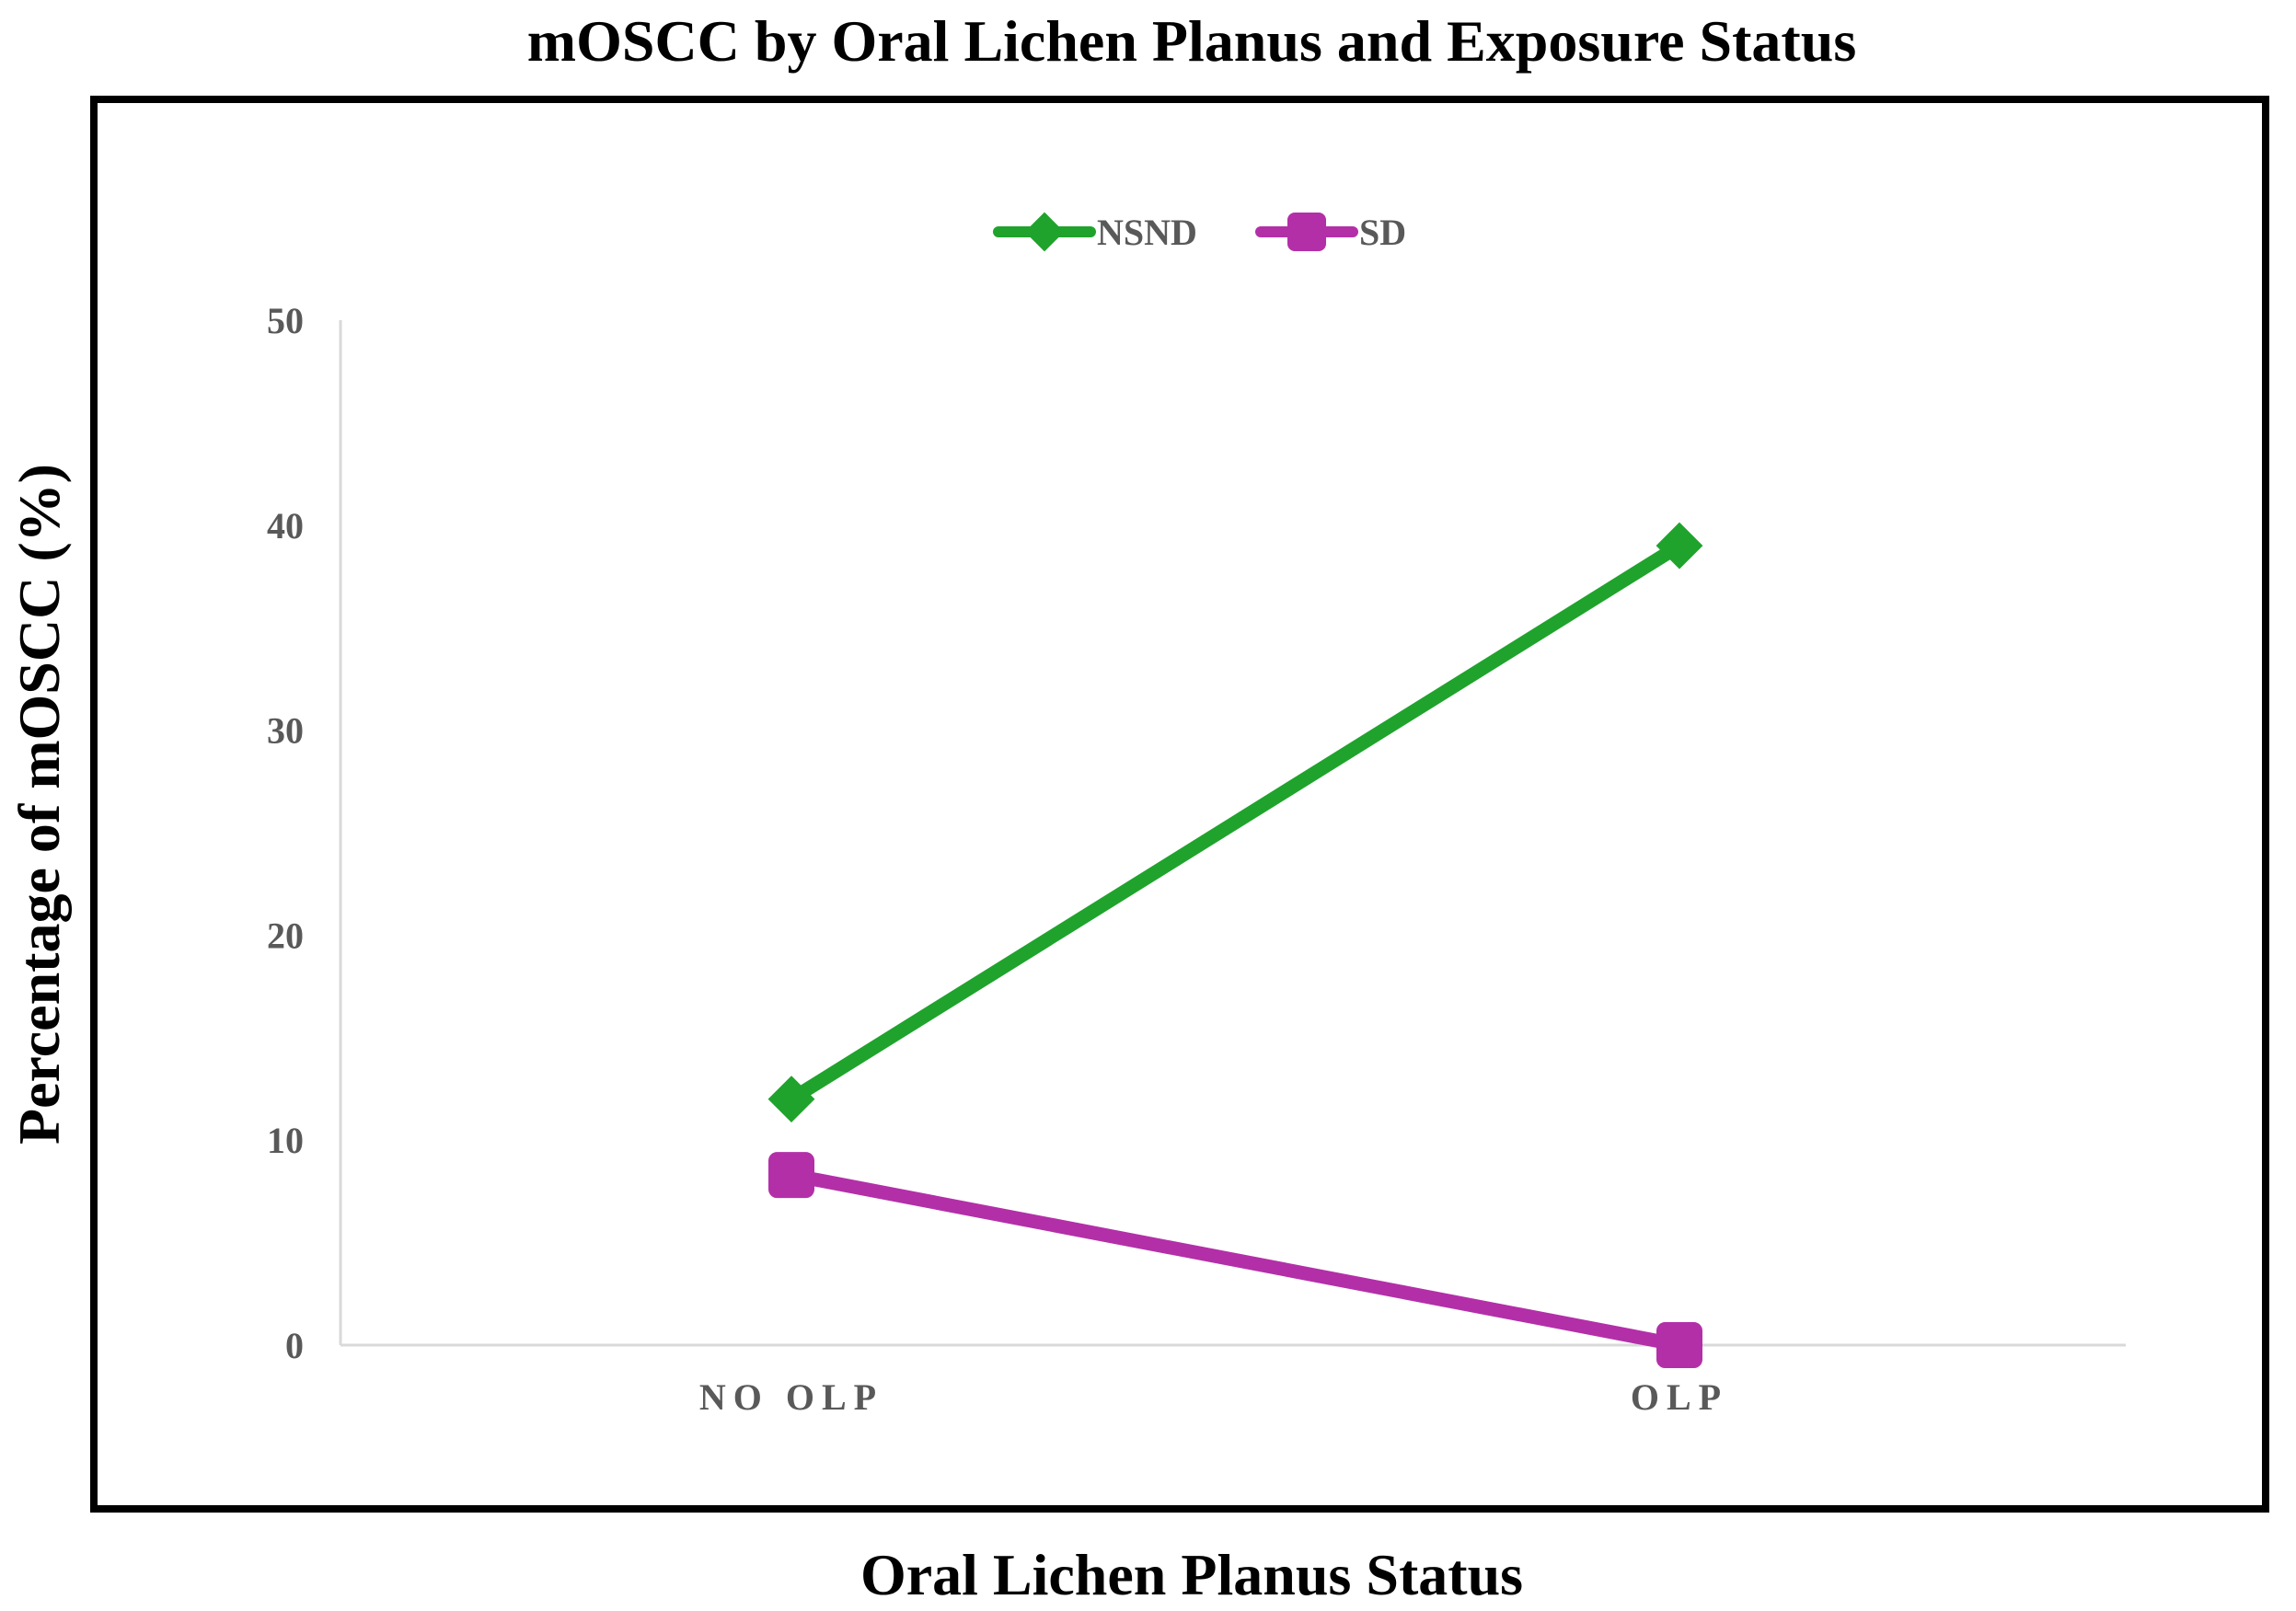  What do you see at coordinates (1680, 1397) in the screenshot?
I see `x-tick-label: OLP` at bounding box center [1680, 1397].